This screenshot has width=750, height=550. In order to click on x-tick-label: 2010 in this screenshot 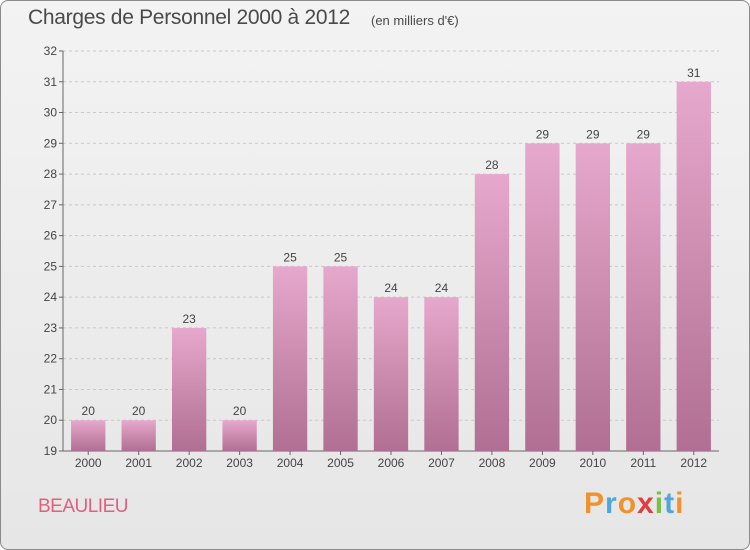, I will do `click(592, 463)`.